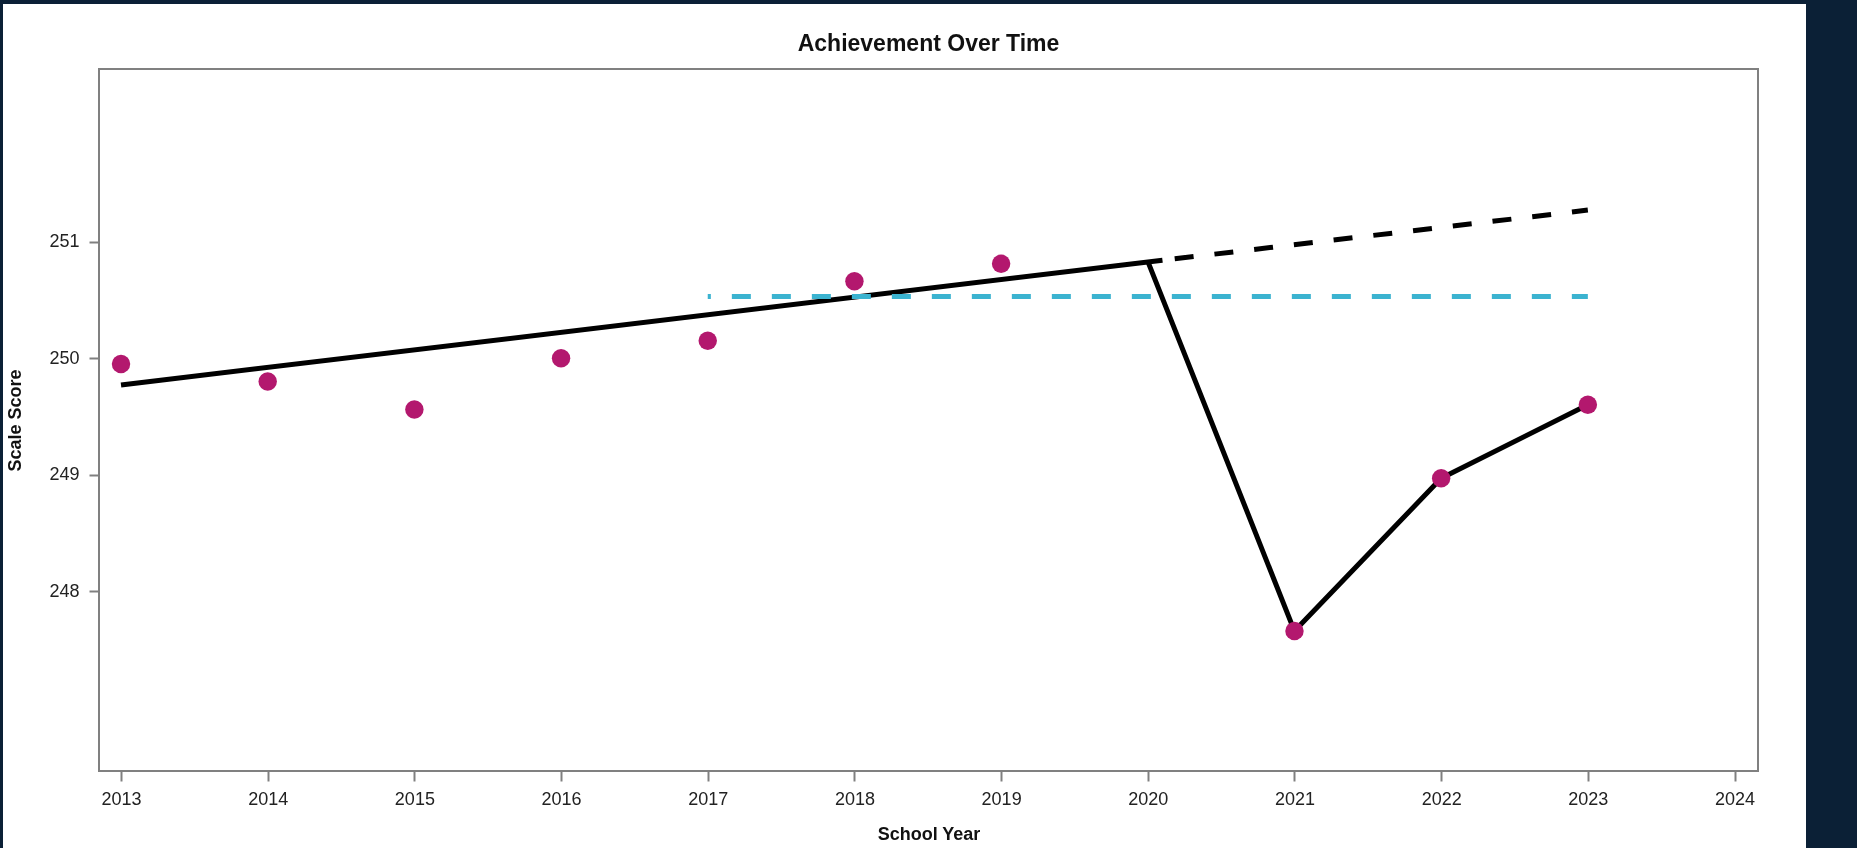 The width and height of the screenshot is (1857, 848). What do you see at coordinates (64, 357) in the screenshot?
I see `y-tick-label: 250` at bounding box center [64, 357].